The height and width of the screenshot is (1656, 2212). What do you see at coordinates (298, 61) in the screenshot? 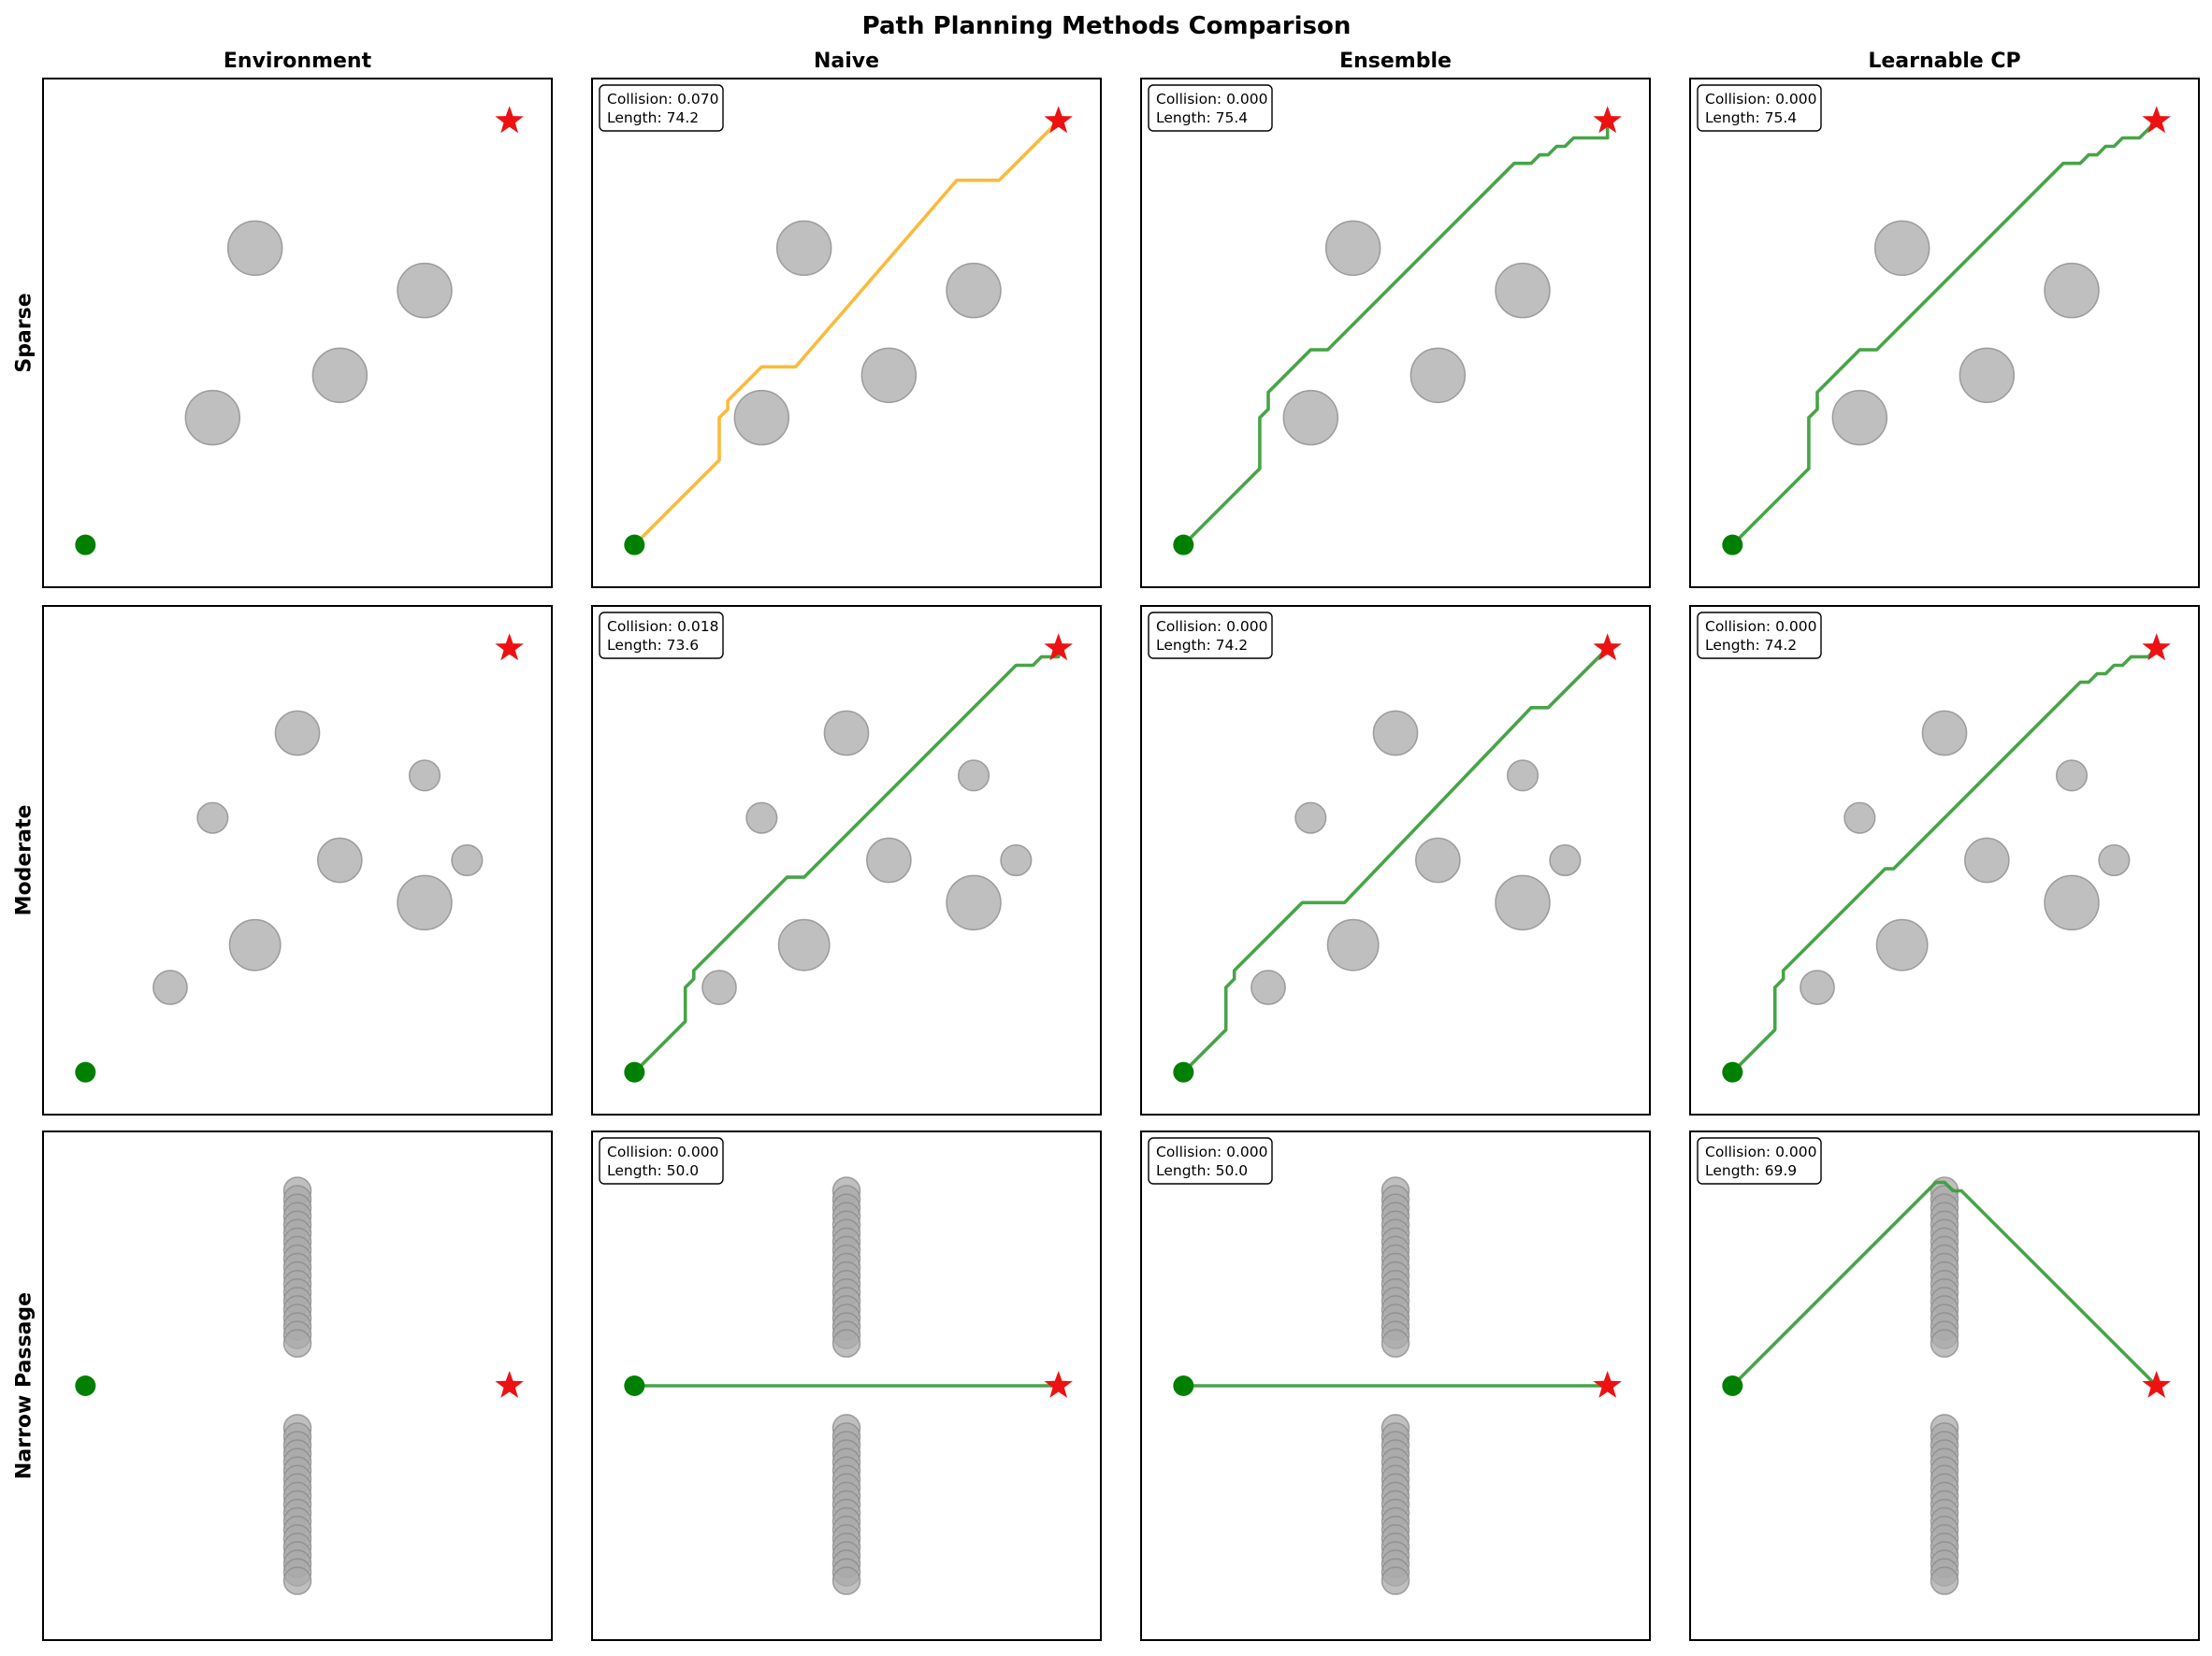
I see `column-header-environment: Environment` at bounding box center [298, 61].